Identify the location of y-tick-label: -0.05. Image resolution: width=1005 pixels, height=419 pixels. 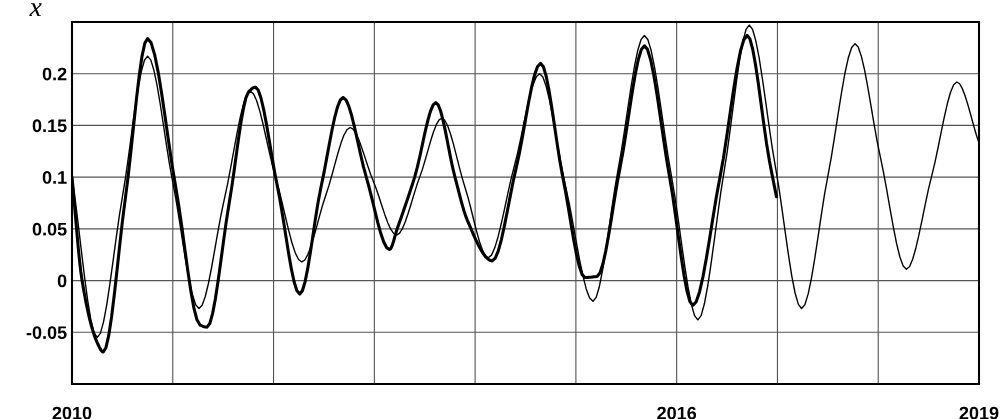
(46, 333).